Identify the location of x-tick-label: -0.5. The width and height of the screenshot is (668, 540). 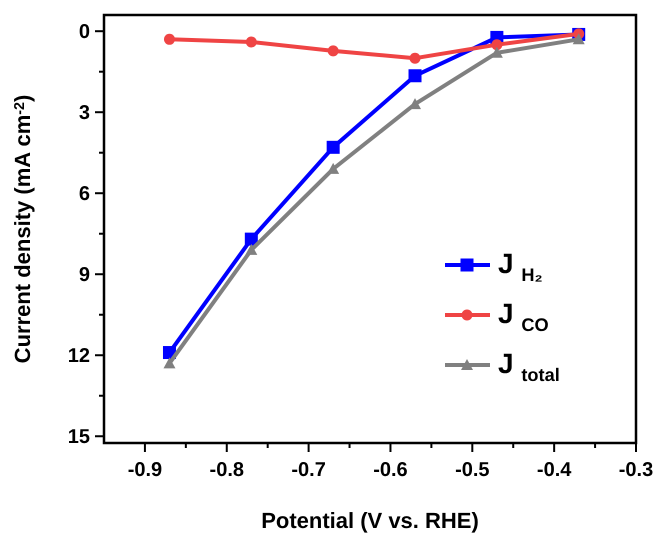
(472, 470).